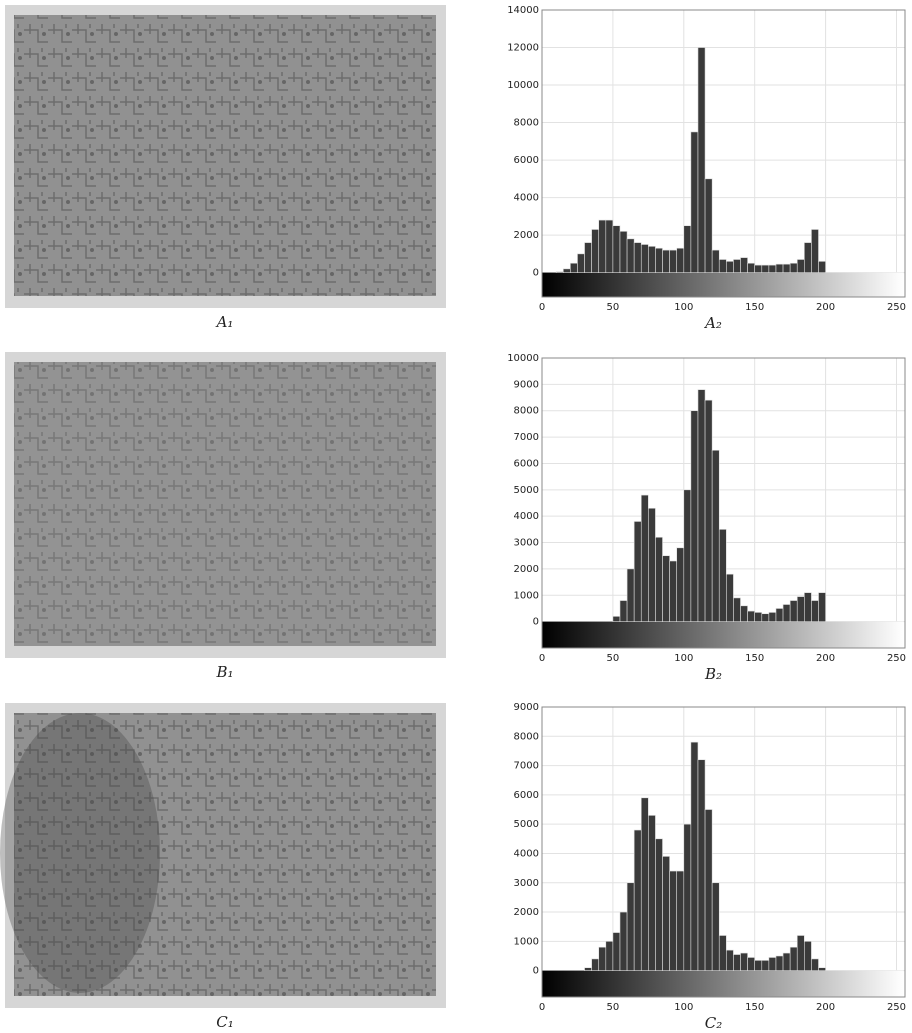 This screenshot has width=912, height=1033. Describe the element at coordinates (723, 852) in the screenshot. I see `plot-frame` at that location.